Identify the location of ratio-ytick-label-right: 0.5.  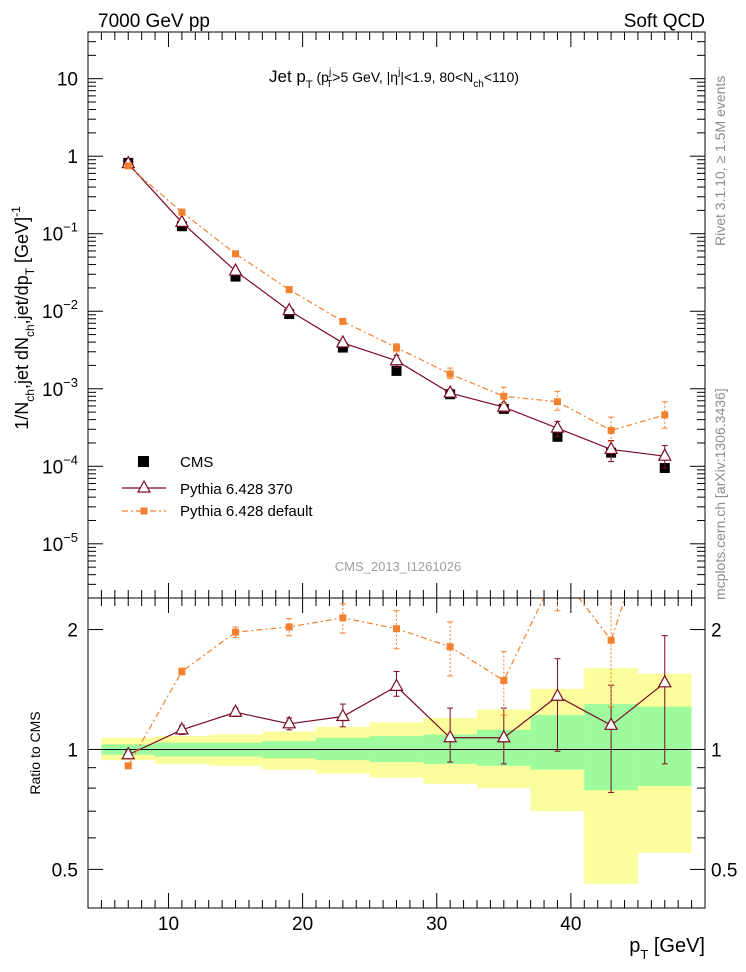
(724, 870).